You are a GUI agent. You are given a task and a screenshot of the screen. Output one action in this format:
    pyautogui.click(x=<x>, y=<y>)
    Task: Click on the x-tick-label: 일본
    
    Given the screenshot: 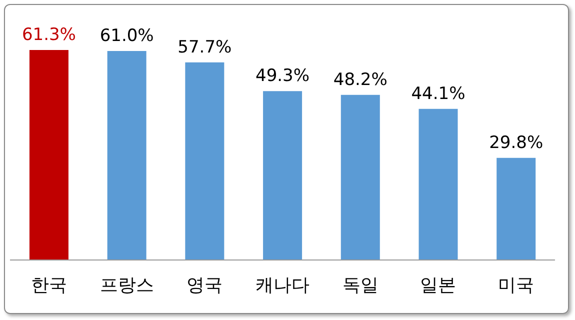 What is the action you would take?
    pyautogui.click(x=438, y=285)
    